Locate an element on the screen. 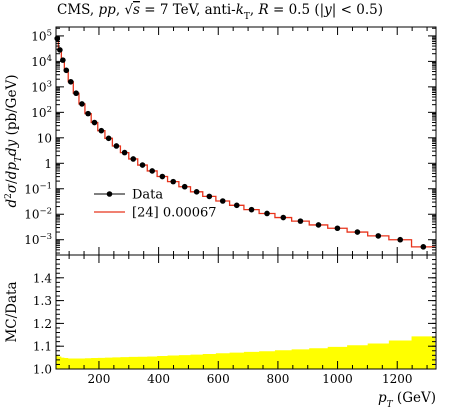  sqrt-sign: √ is located at coordinates (128, 10).